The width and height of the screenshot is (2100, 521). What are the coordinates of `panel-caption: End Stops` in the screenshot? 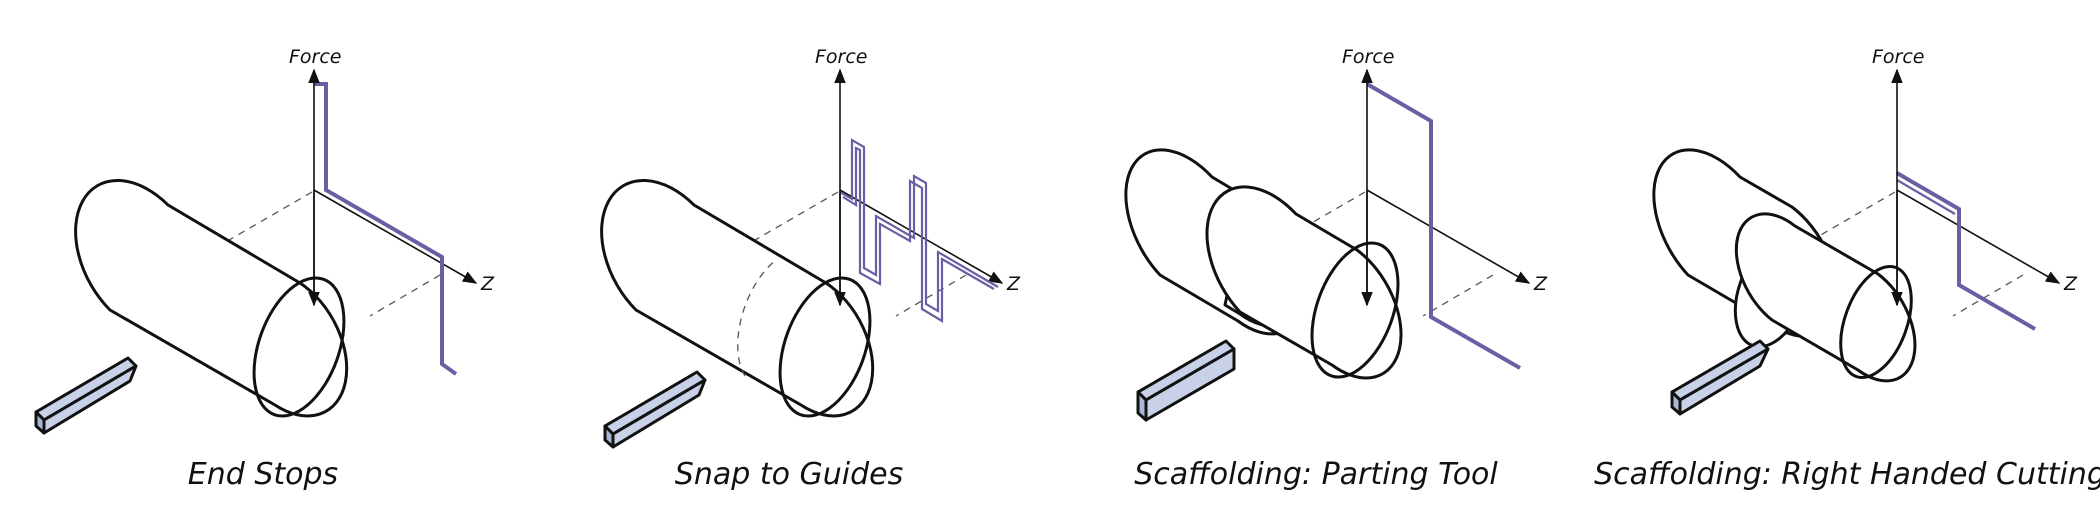 It's located at (263, 474).